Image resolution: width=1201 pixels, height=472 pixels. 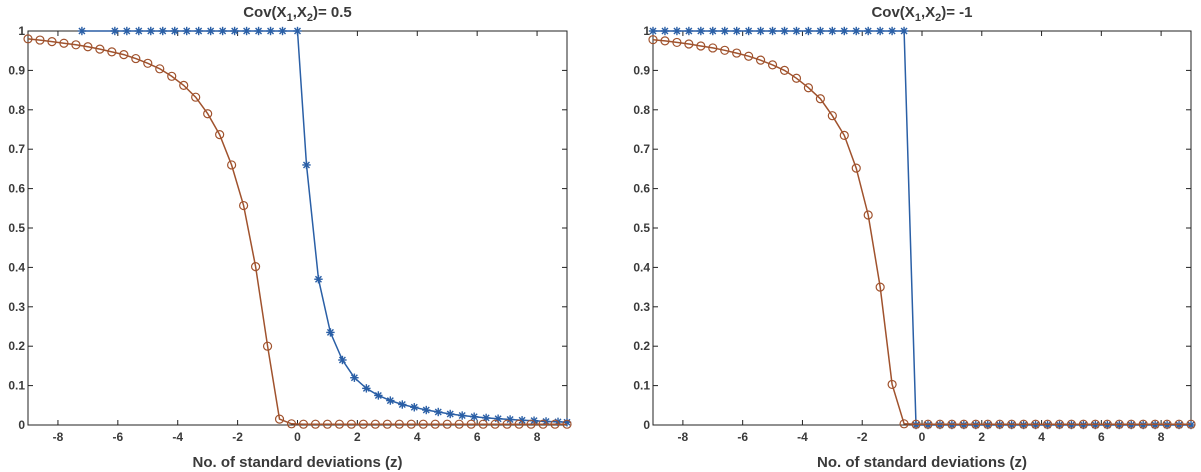 I want to click on y-tick-label: 0.3, so click(x=641, y=307).